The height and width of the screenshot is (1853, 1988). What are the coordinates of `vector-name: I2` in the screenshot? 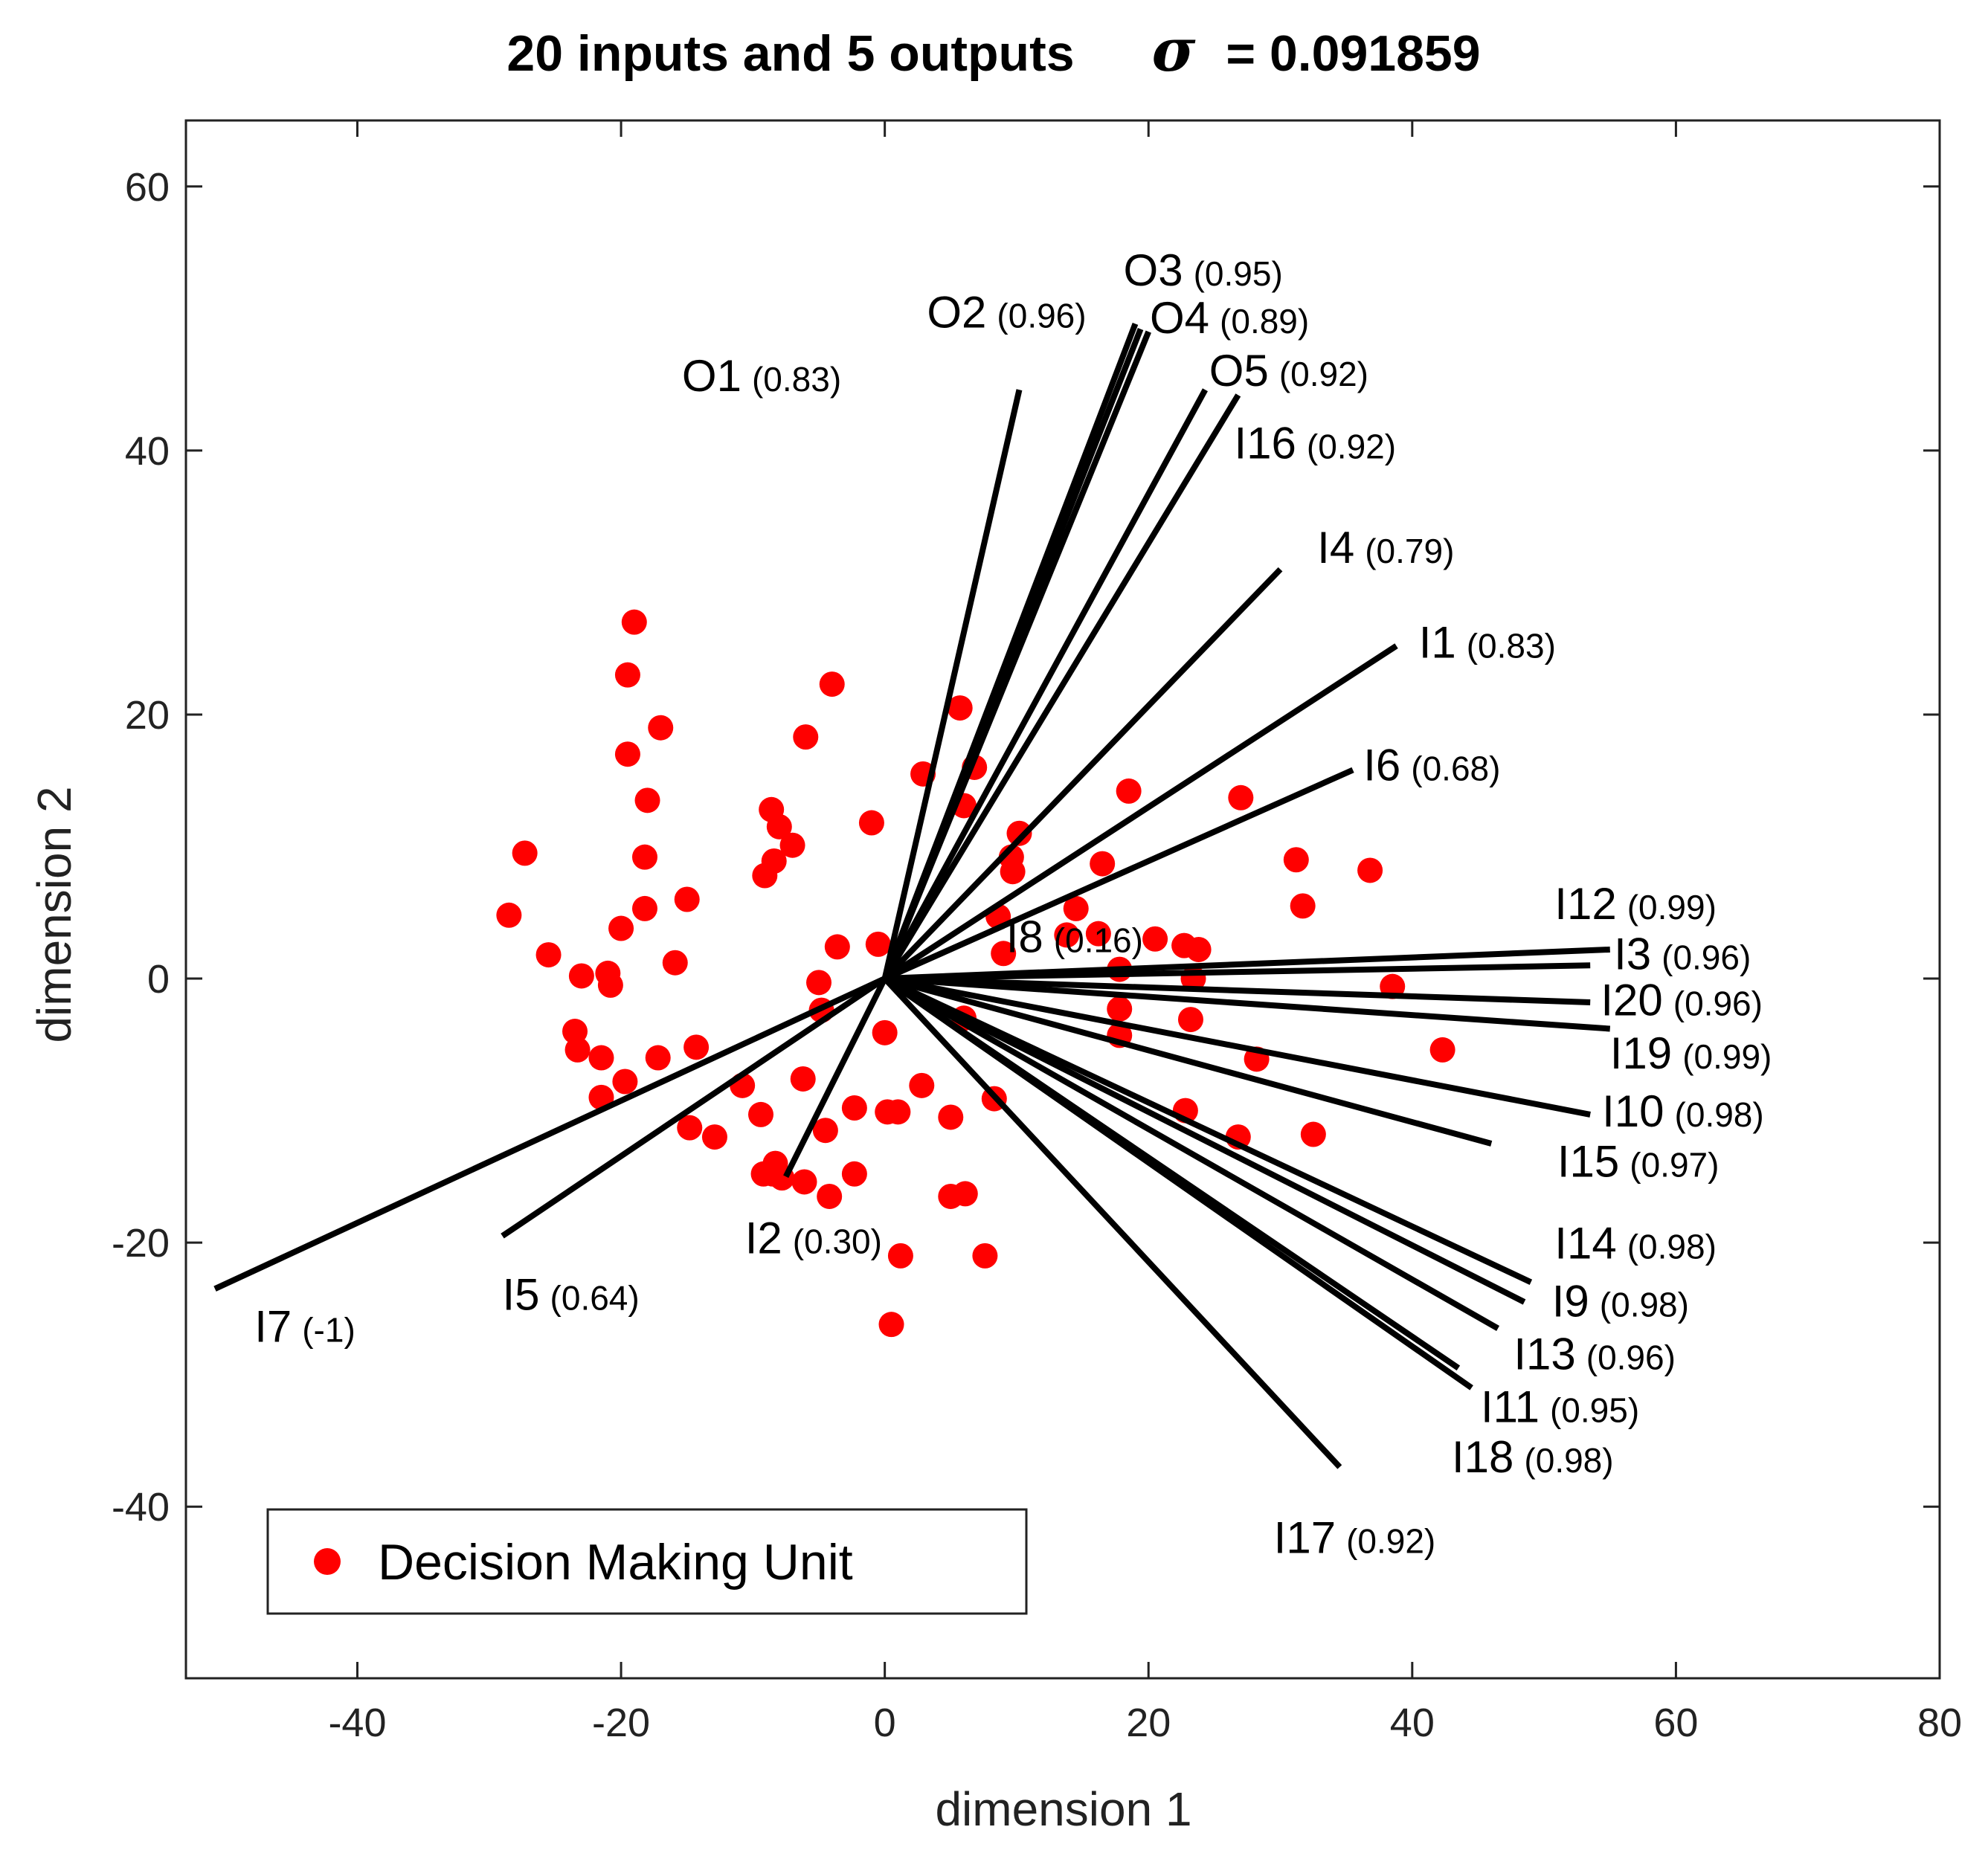 It's located at (763, 1238).